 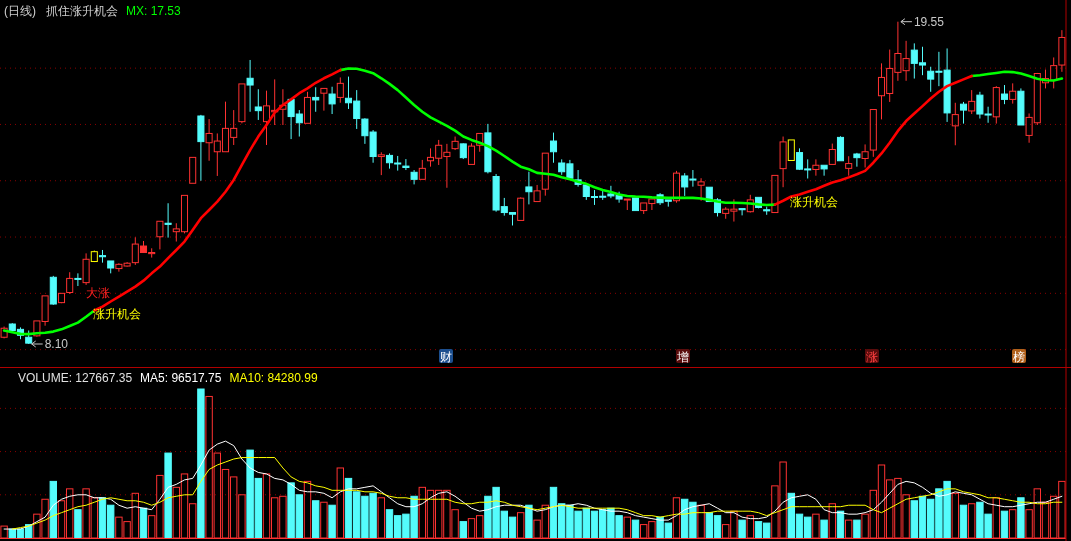 What do you see at coordinates (56, 344) in the screenshot?
I see `annotation: 8.10` at bounding box center [56, 344].